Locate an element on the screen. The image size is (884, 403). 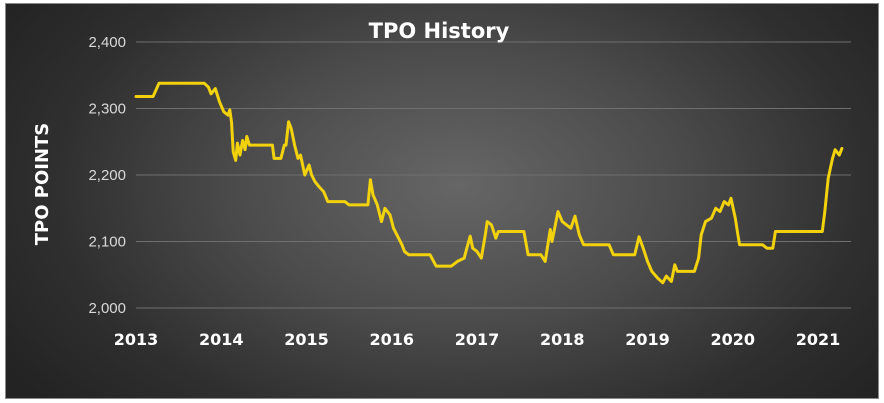
x-tick-labels: 2013 2014 2015 2016 2017 2018 2019 2020 2021 is located at coordinates (477, 339).